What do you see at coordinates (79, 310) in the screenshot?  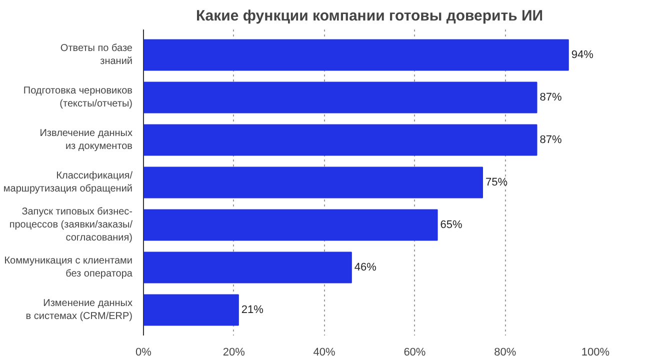 I see `y-tick-label: Изменение данных в системах (CRM/ERP)` at bounding box center [79, 310].